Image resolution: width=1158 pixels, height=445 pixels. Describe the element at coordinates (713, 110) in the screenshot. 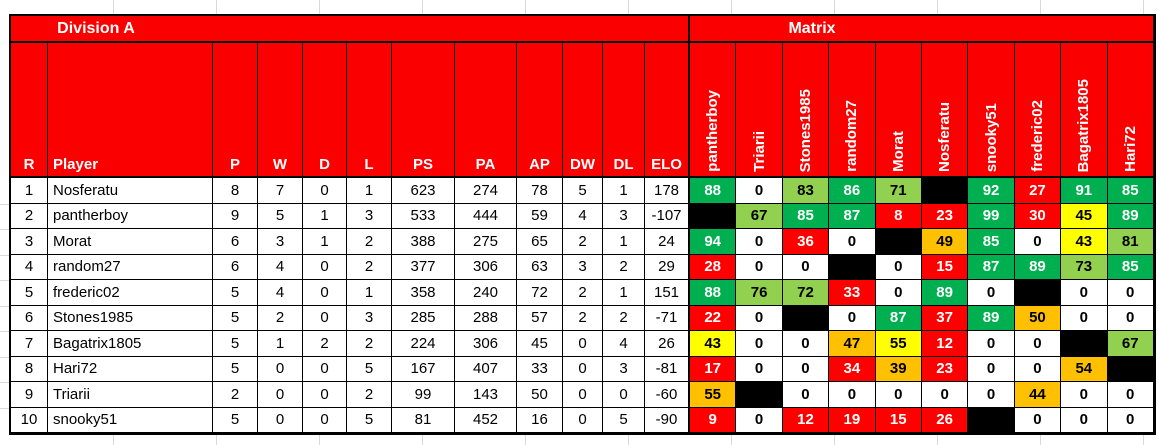

I see `matrix-col-header-pantherboy: pantherboy` at that location.